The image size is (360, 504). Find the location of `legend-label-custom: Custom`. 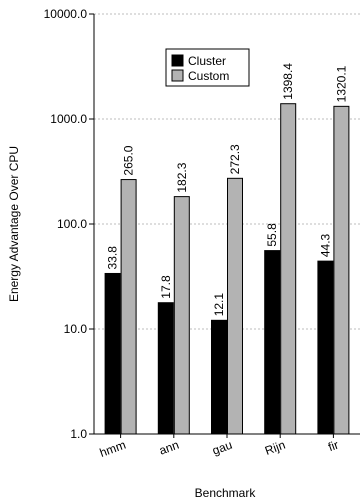

legend-label-custom: Custom is located at coordinates (208, 76).